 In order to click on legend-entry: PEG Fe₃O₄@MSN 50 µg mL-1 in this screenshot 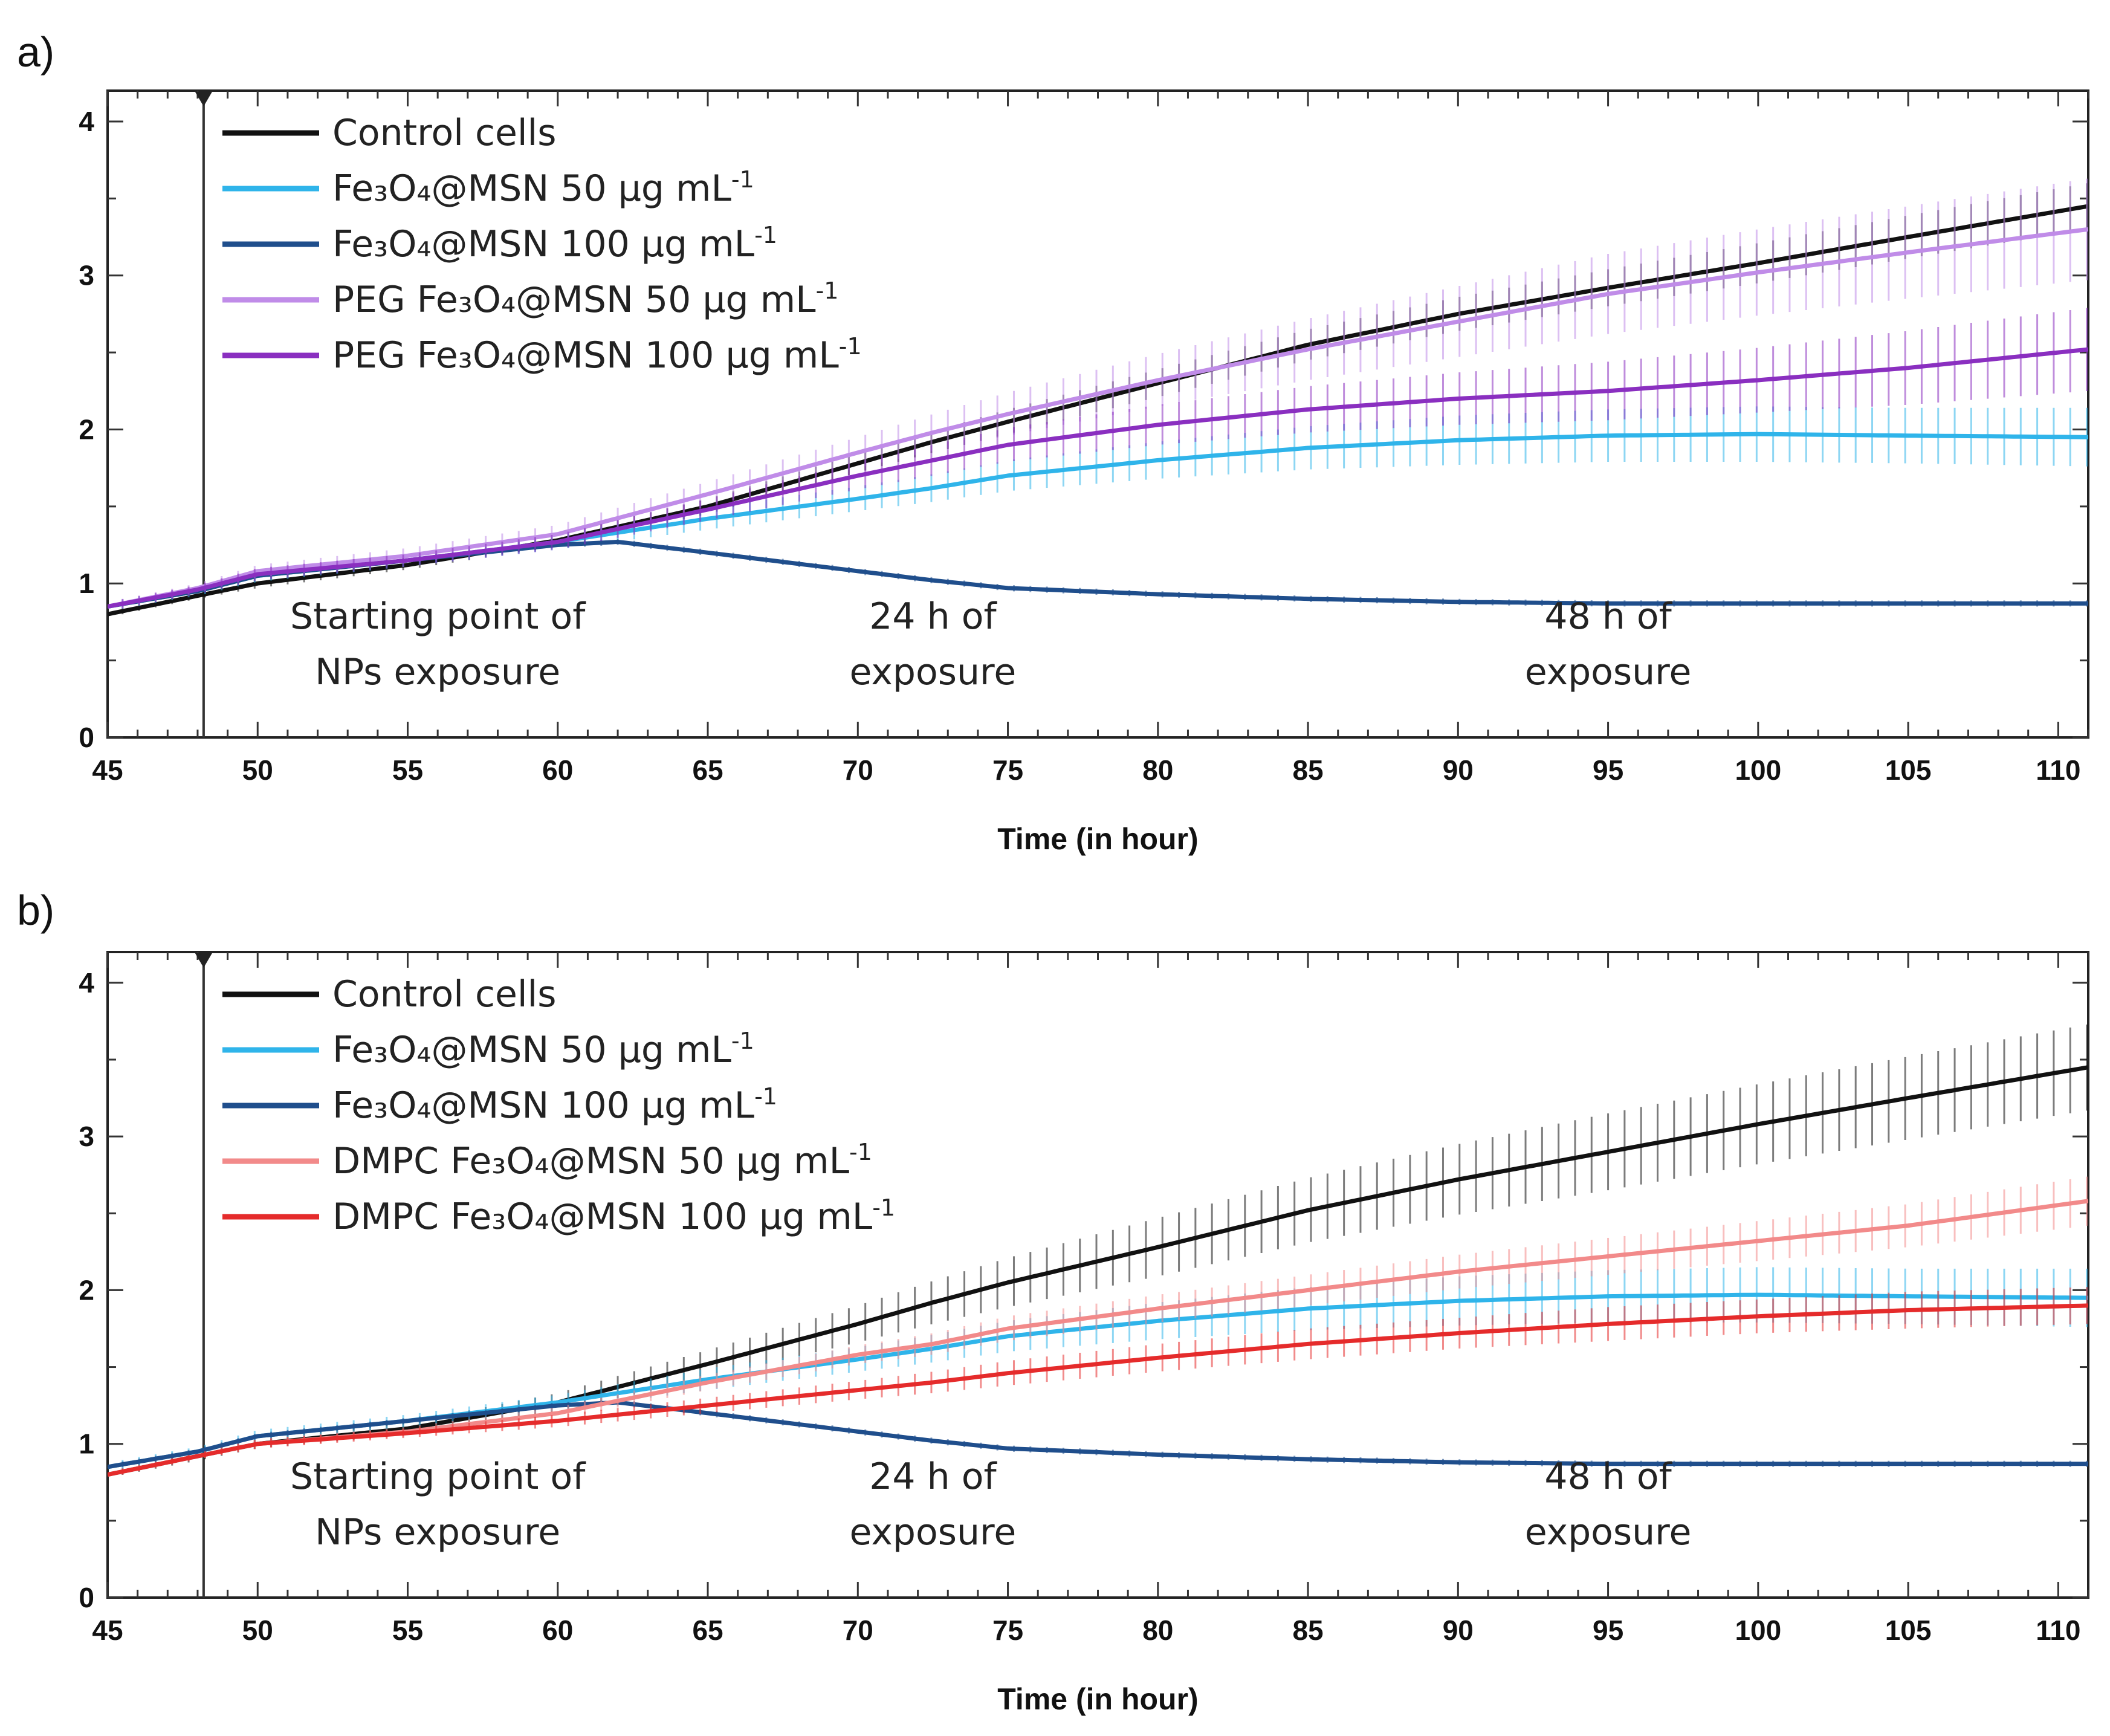, I will do `click(585, 299)`.